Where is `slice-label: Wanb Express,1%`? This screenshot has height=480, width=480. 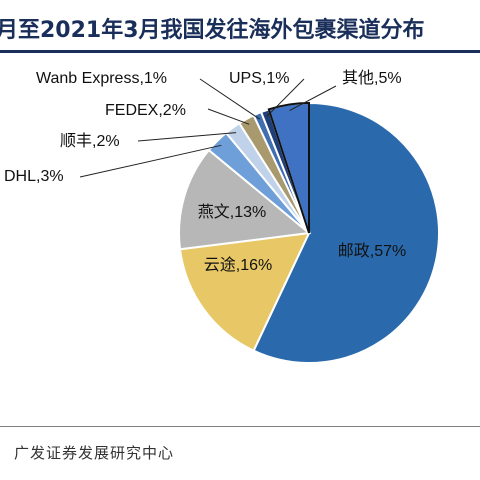 slice-label: Wanb Express,1% is located at coordinates (101, 78).